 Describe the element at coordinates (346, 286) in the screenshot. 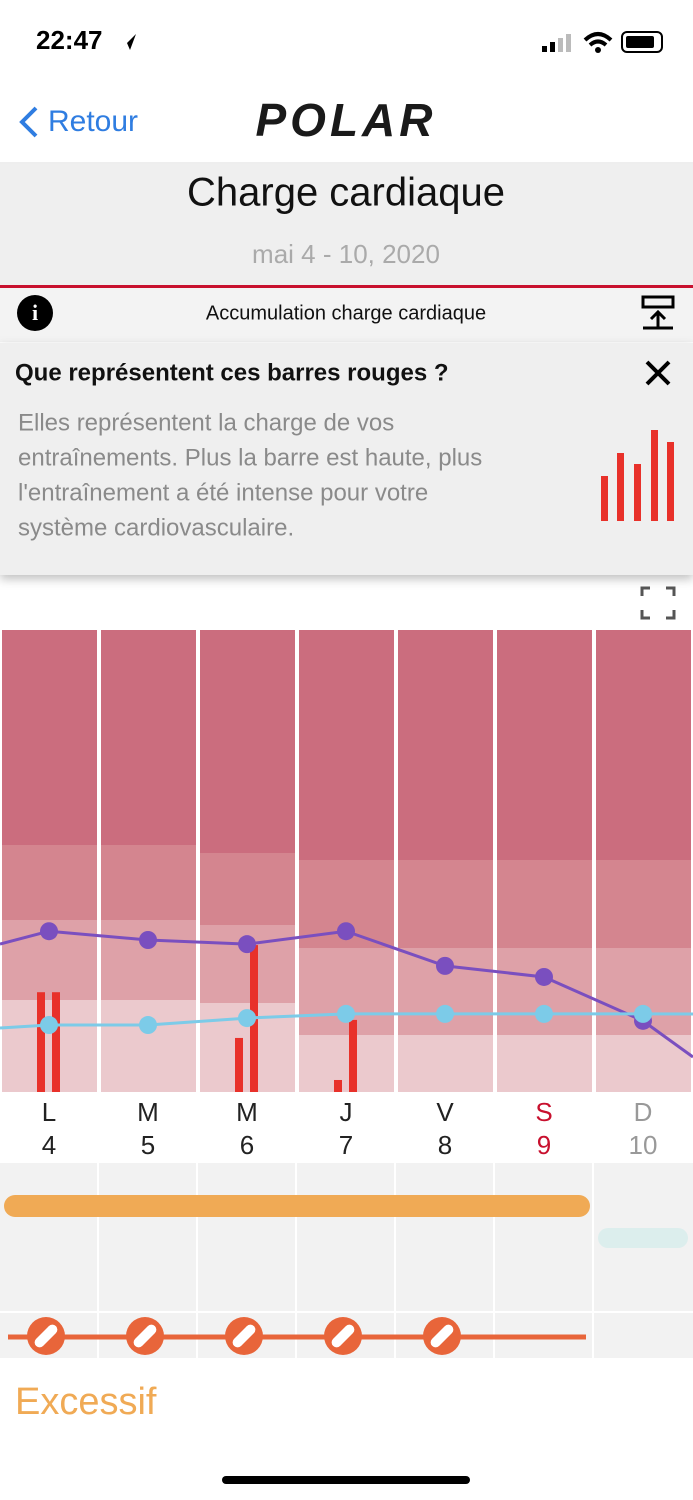

I see `accent-line` at that location.